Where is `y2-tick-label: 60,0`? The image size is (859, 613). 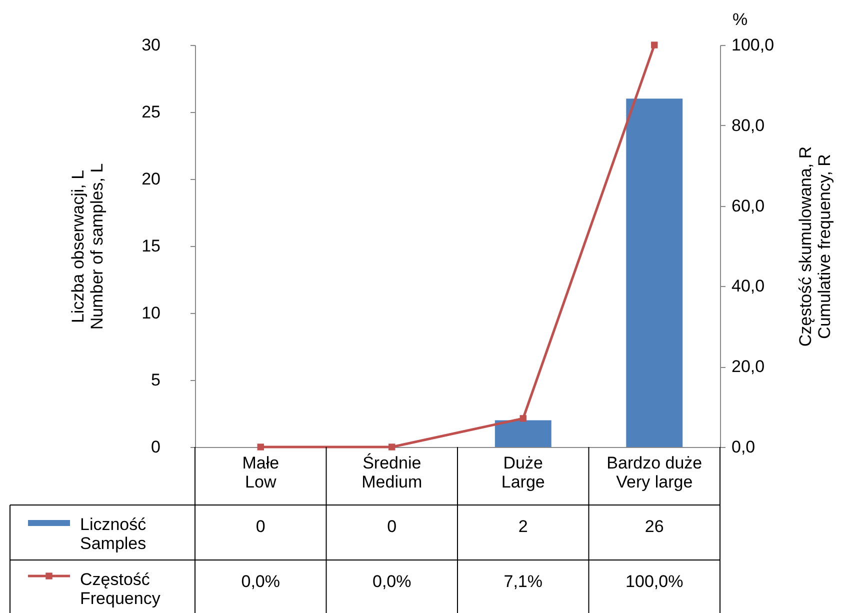 y2-tick-label: 60,0 is located at coordinates (748, 206).